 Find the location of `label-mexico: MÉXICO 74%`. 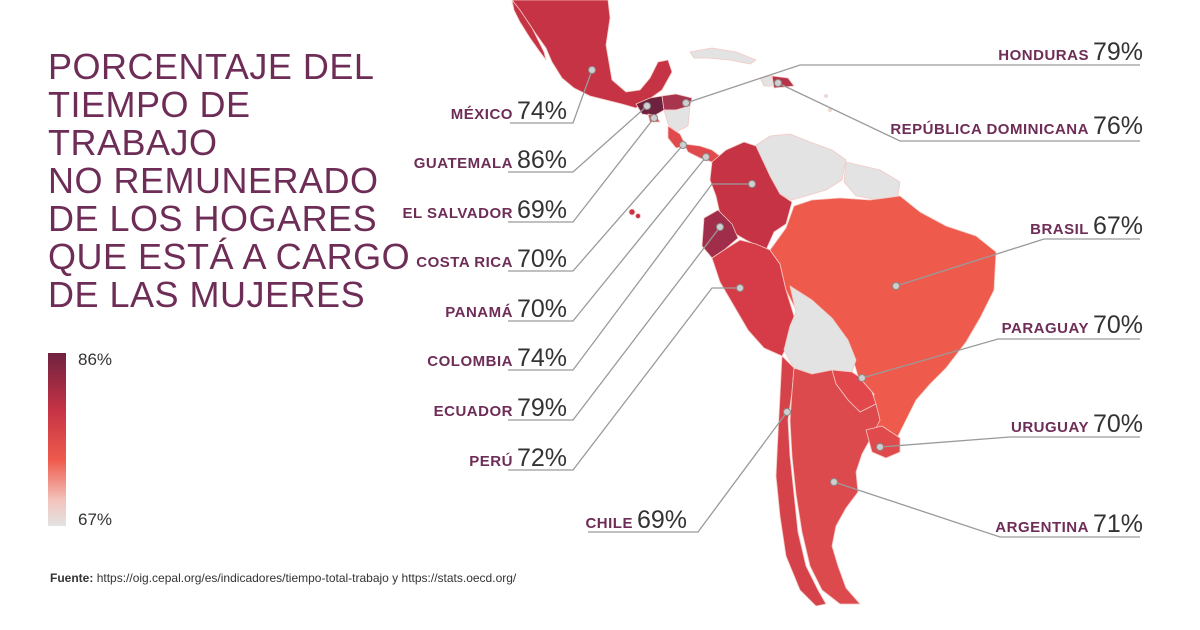

label-mexico: MÉXICO 74% is located at coordinates (509, 111).